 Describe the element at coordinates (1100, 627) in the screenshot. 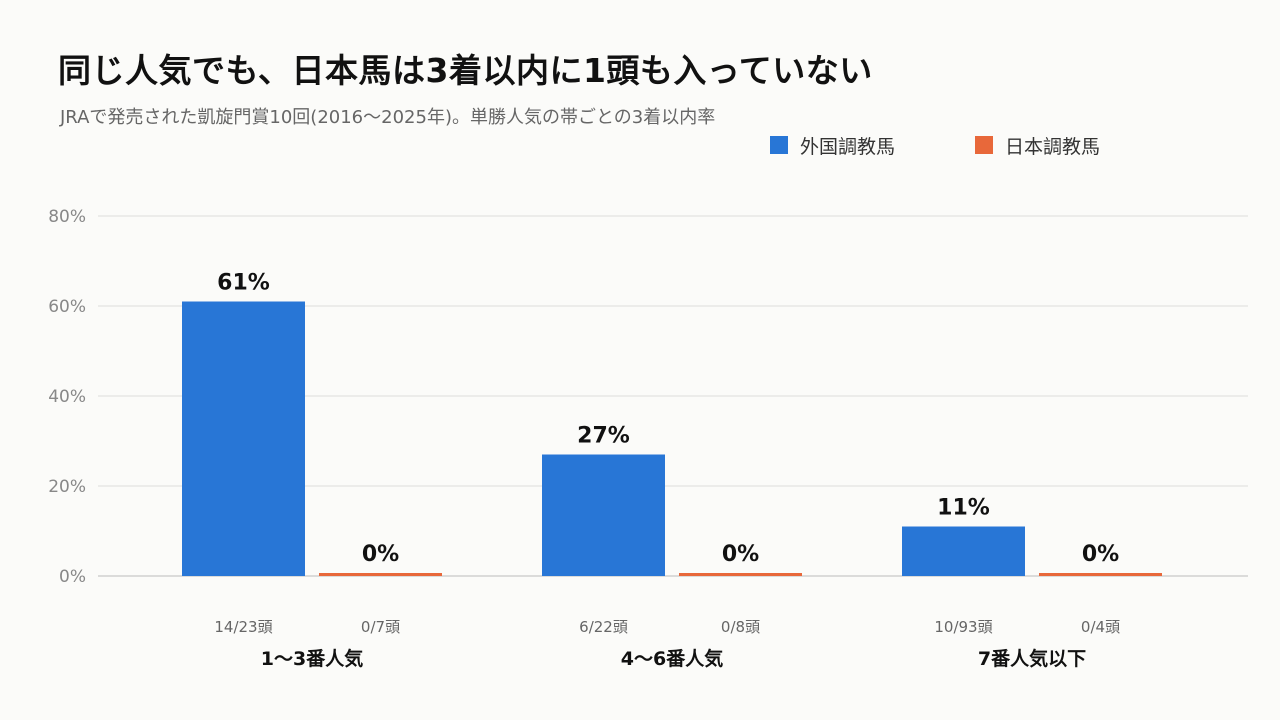

I see `count-label: 0/4頭` at that location.